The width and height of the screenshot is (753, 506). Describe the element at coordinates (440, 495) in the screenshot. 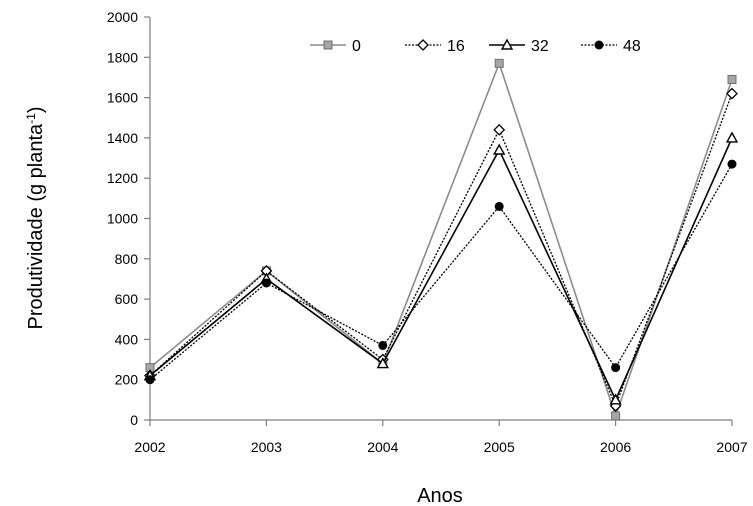

I see `x-axis-title: Anos` at that location.